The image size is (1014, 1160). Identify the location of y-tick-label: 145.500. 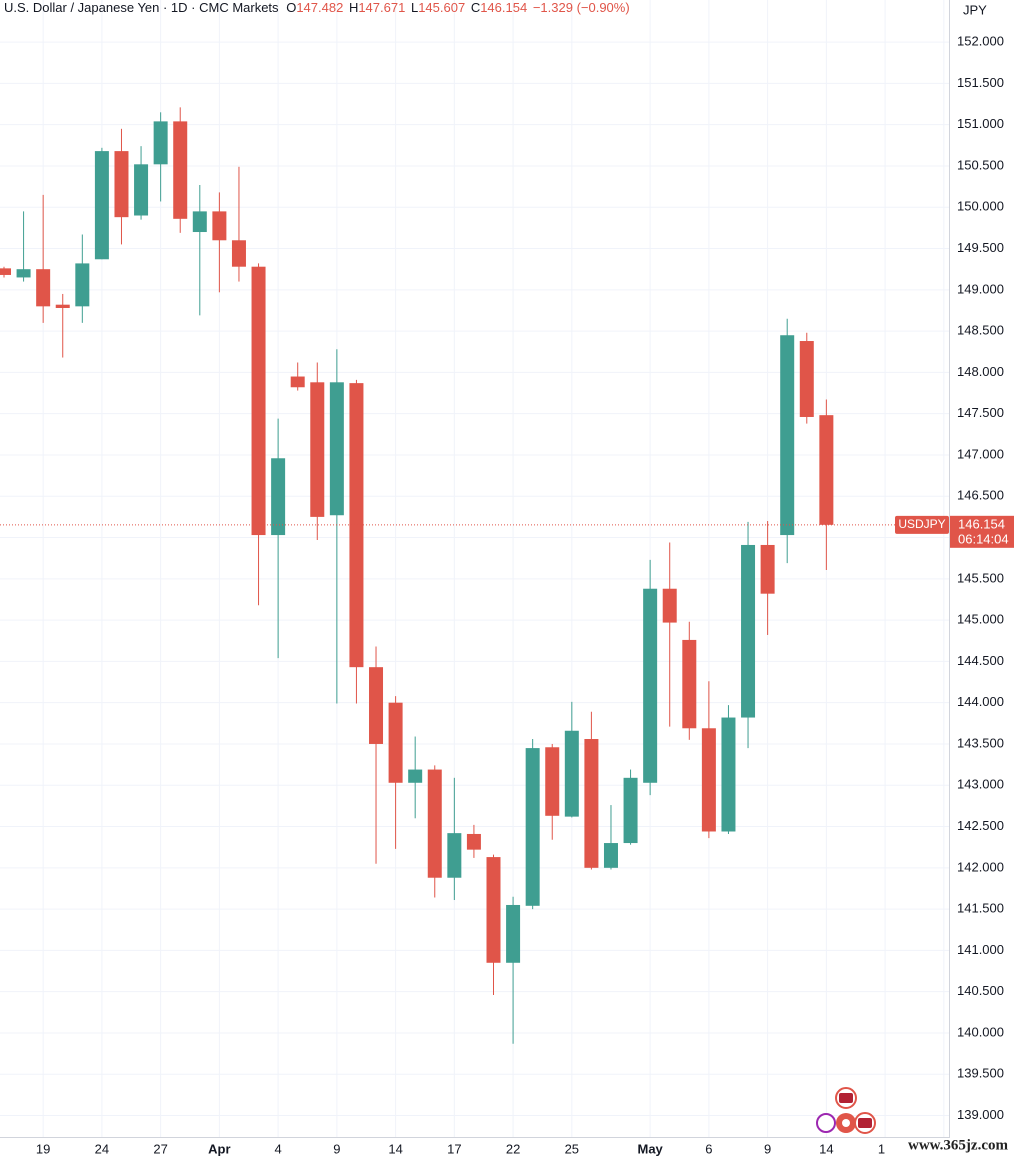
(980, 577).